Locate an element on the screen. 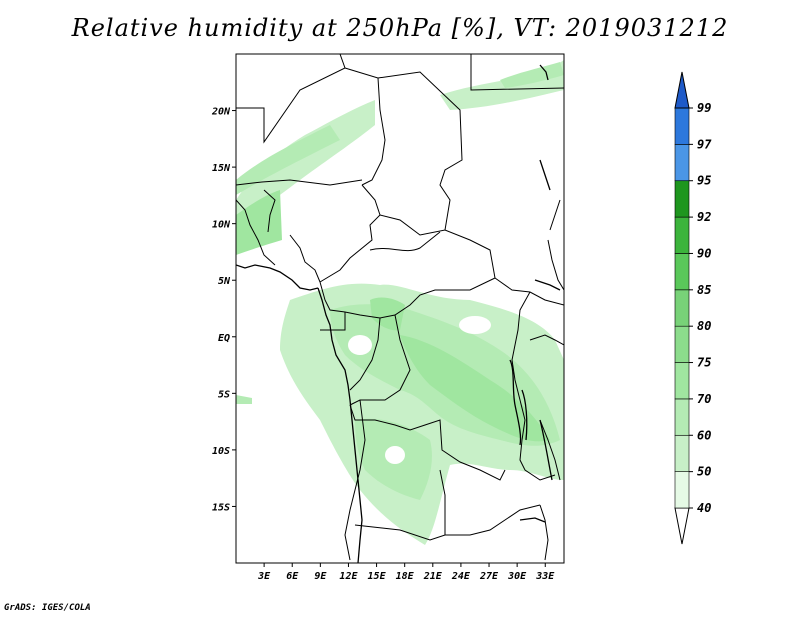 The height and width of the screenshot is (618, 800). colorbar-label: 75 is located at coordinates (704, 363).